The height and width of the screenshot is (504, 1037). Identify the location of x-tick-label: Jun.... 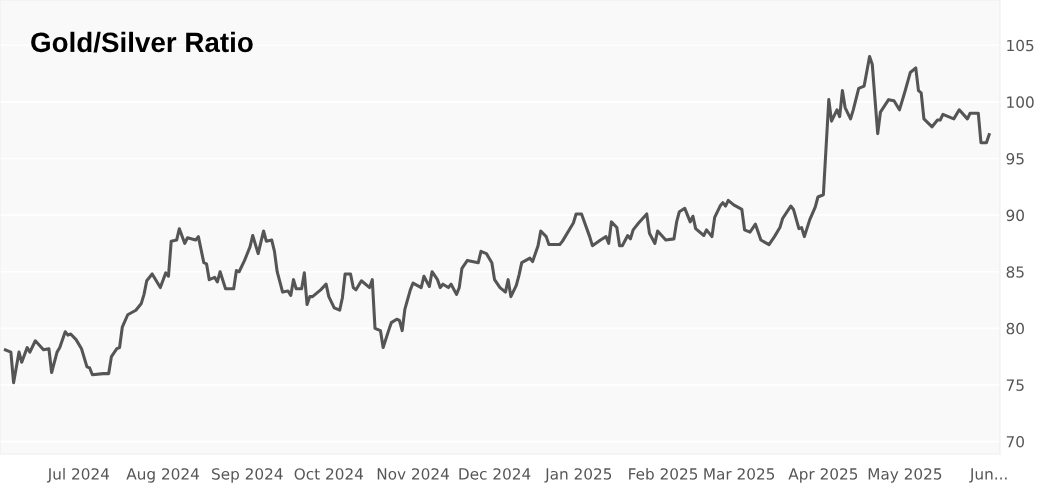
(988, 475).